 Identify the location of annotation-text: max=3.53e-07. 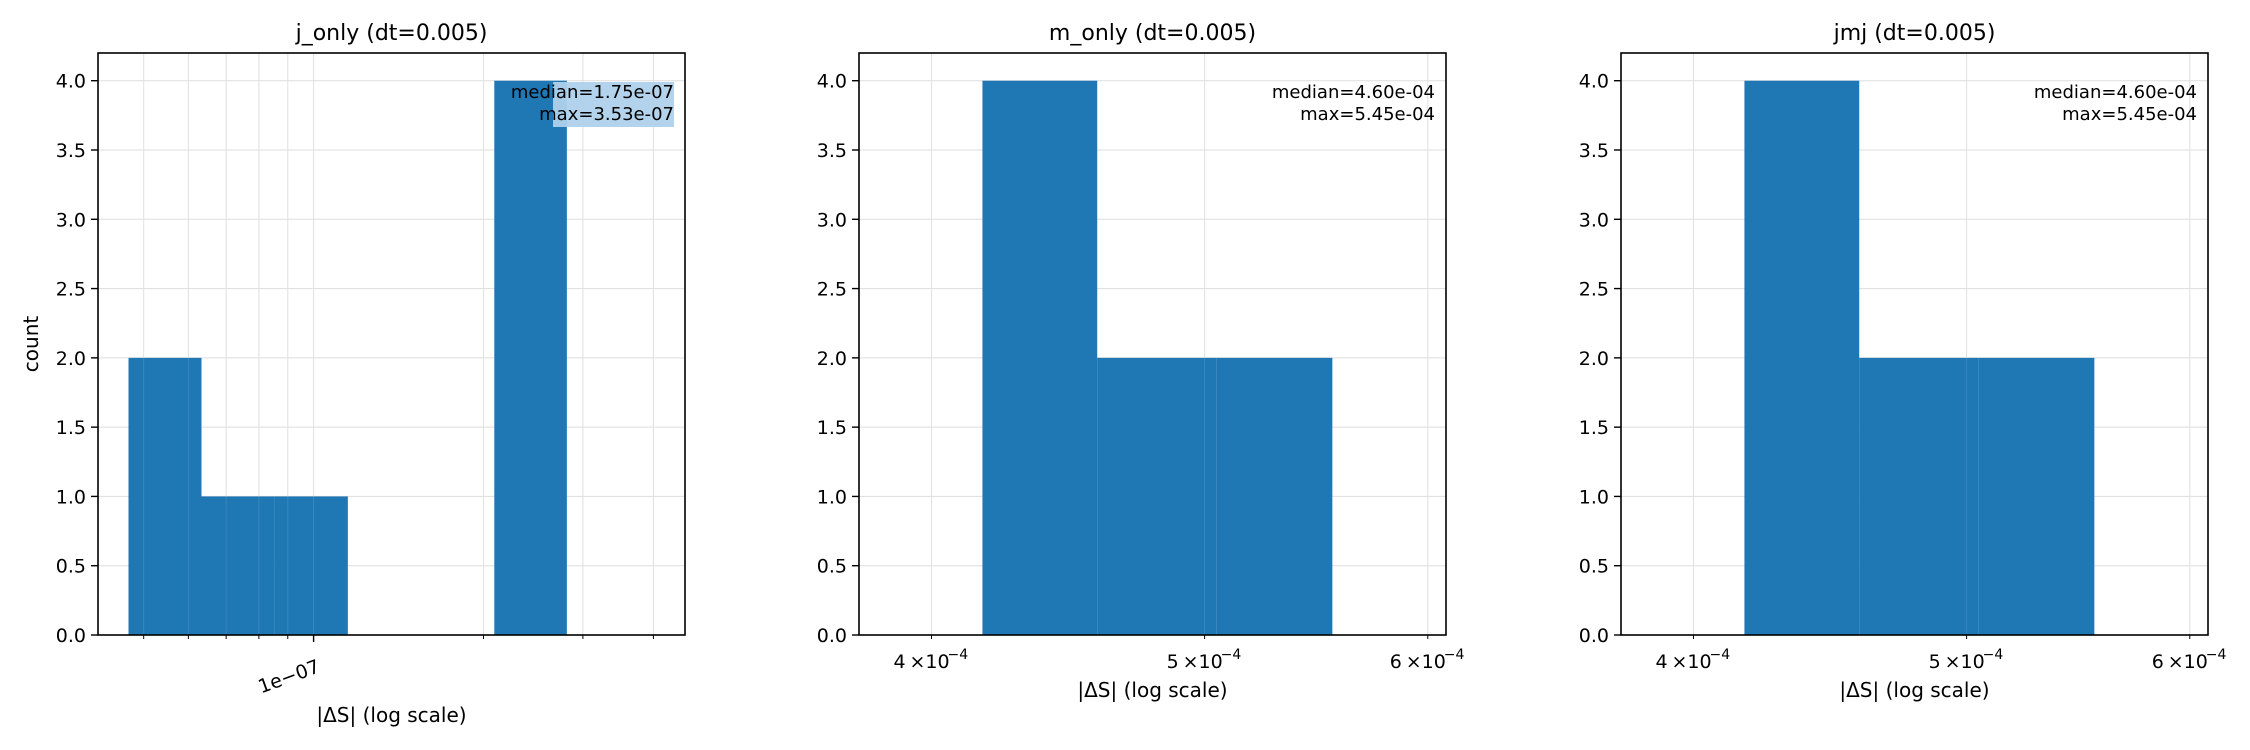
(606, 114).